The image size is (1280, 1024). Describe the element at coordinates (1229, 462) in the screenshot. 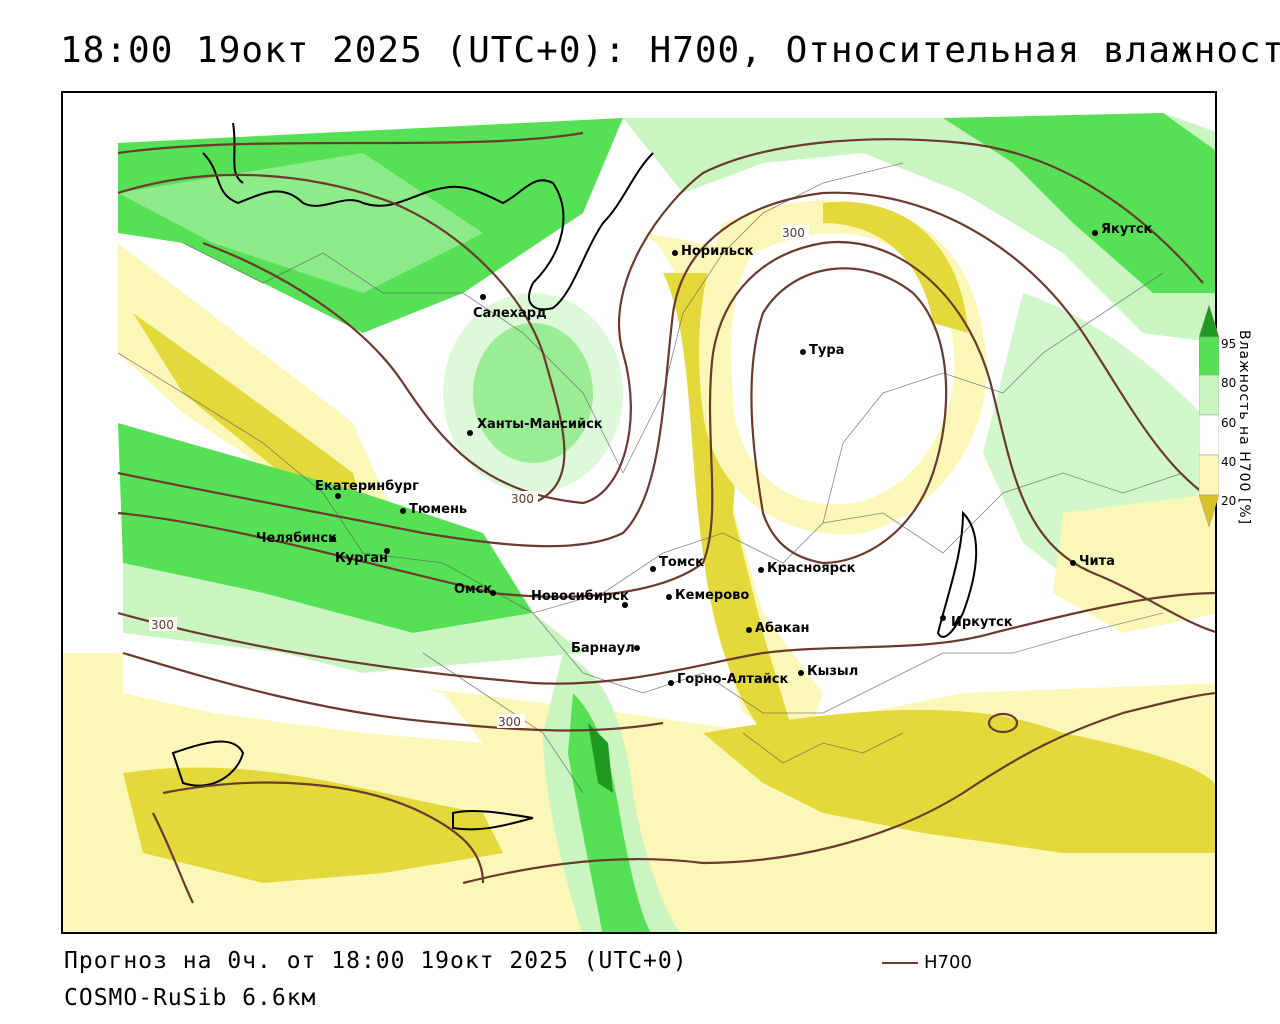

I see `colorbar-tick-40: 40` at that location.